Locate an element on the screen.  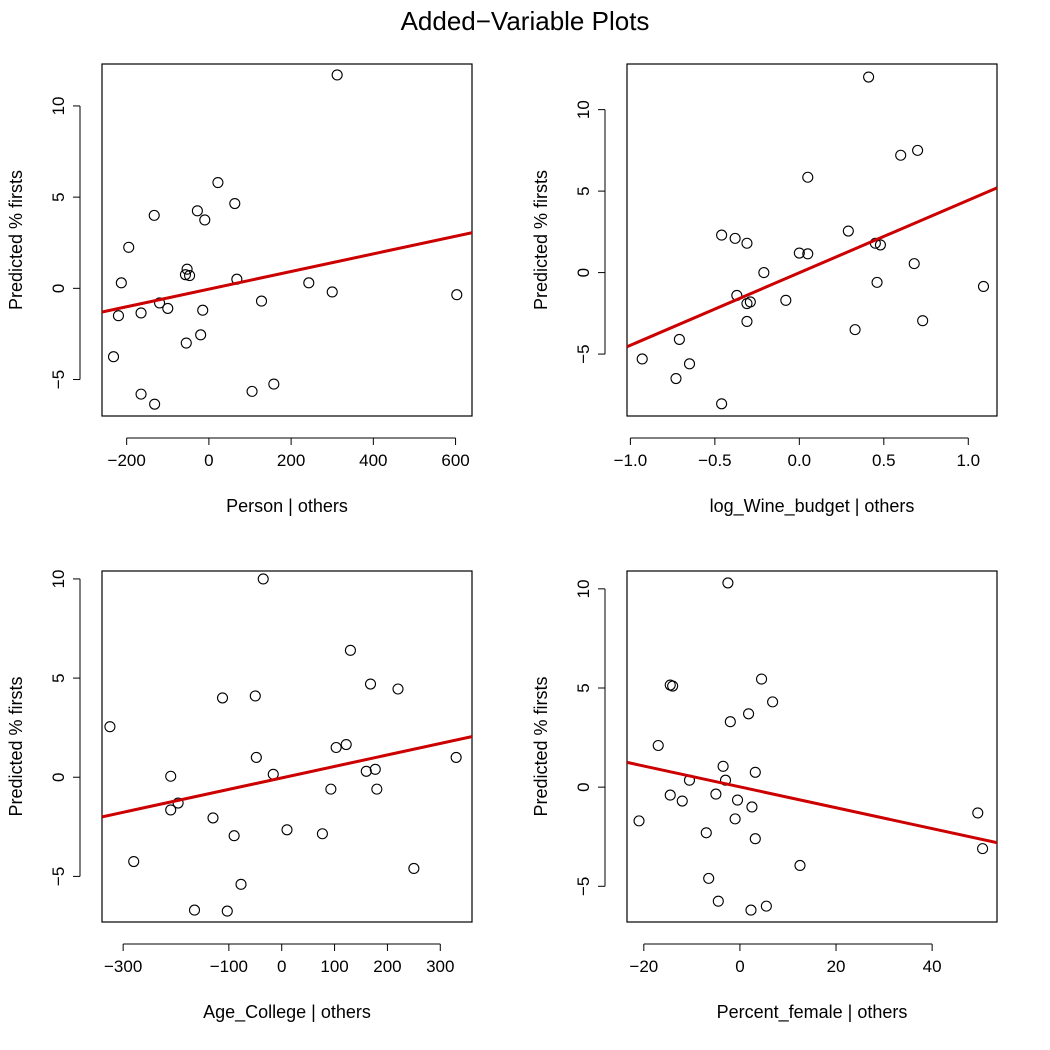
x-axis-title: Person | others is located at coordinates (287, 506).